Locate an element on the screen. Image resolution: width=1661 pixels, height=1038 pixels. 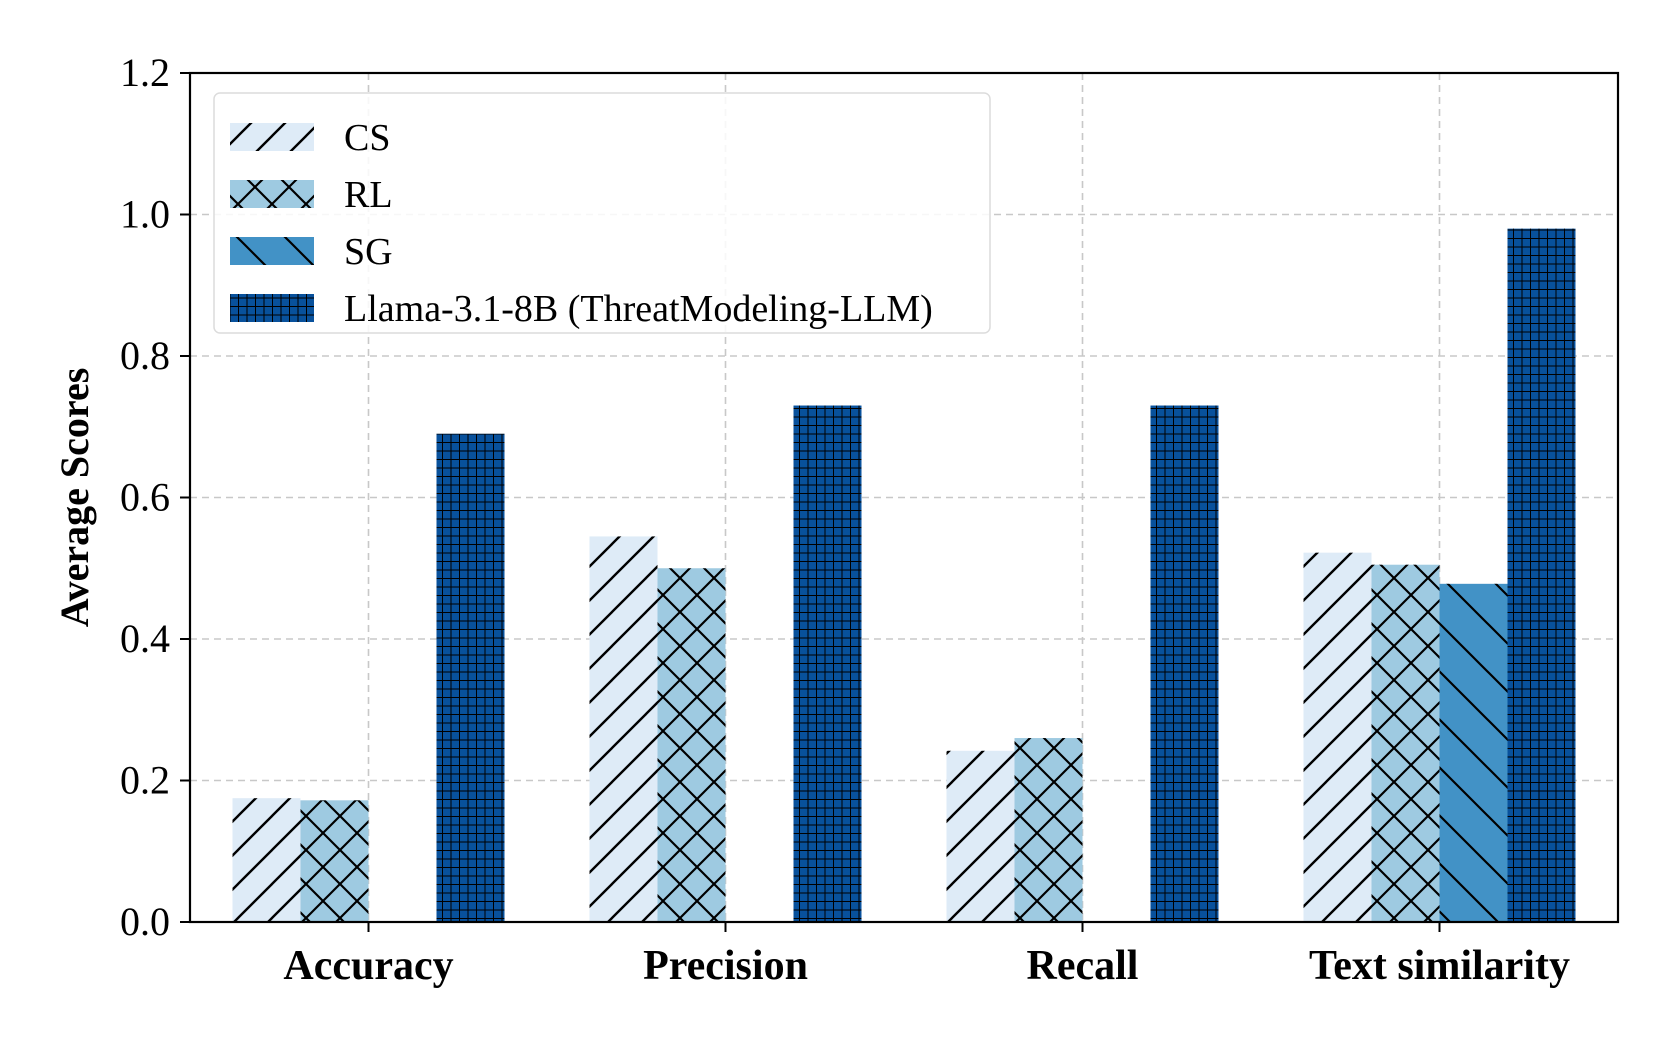
y-tick-label: 0.2 is located at coordinates (145, 780).